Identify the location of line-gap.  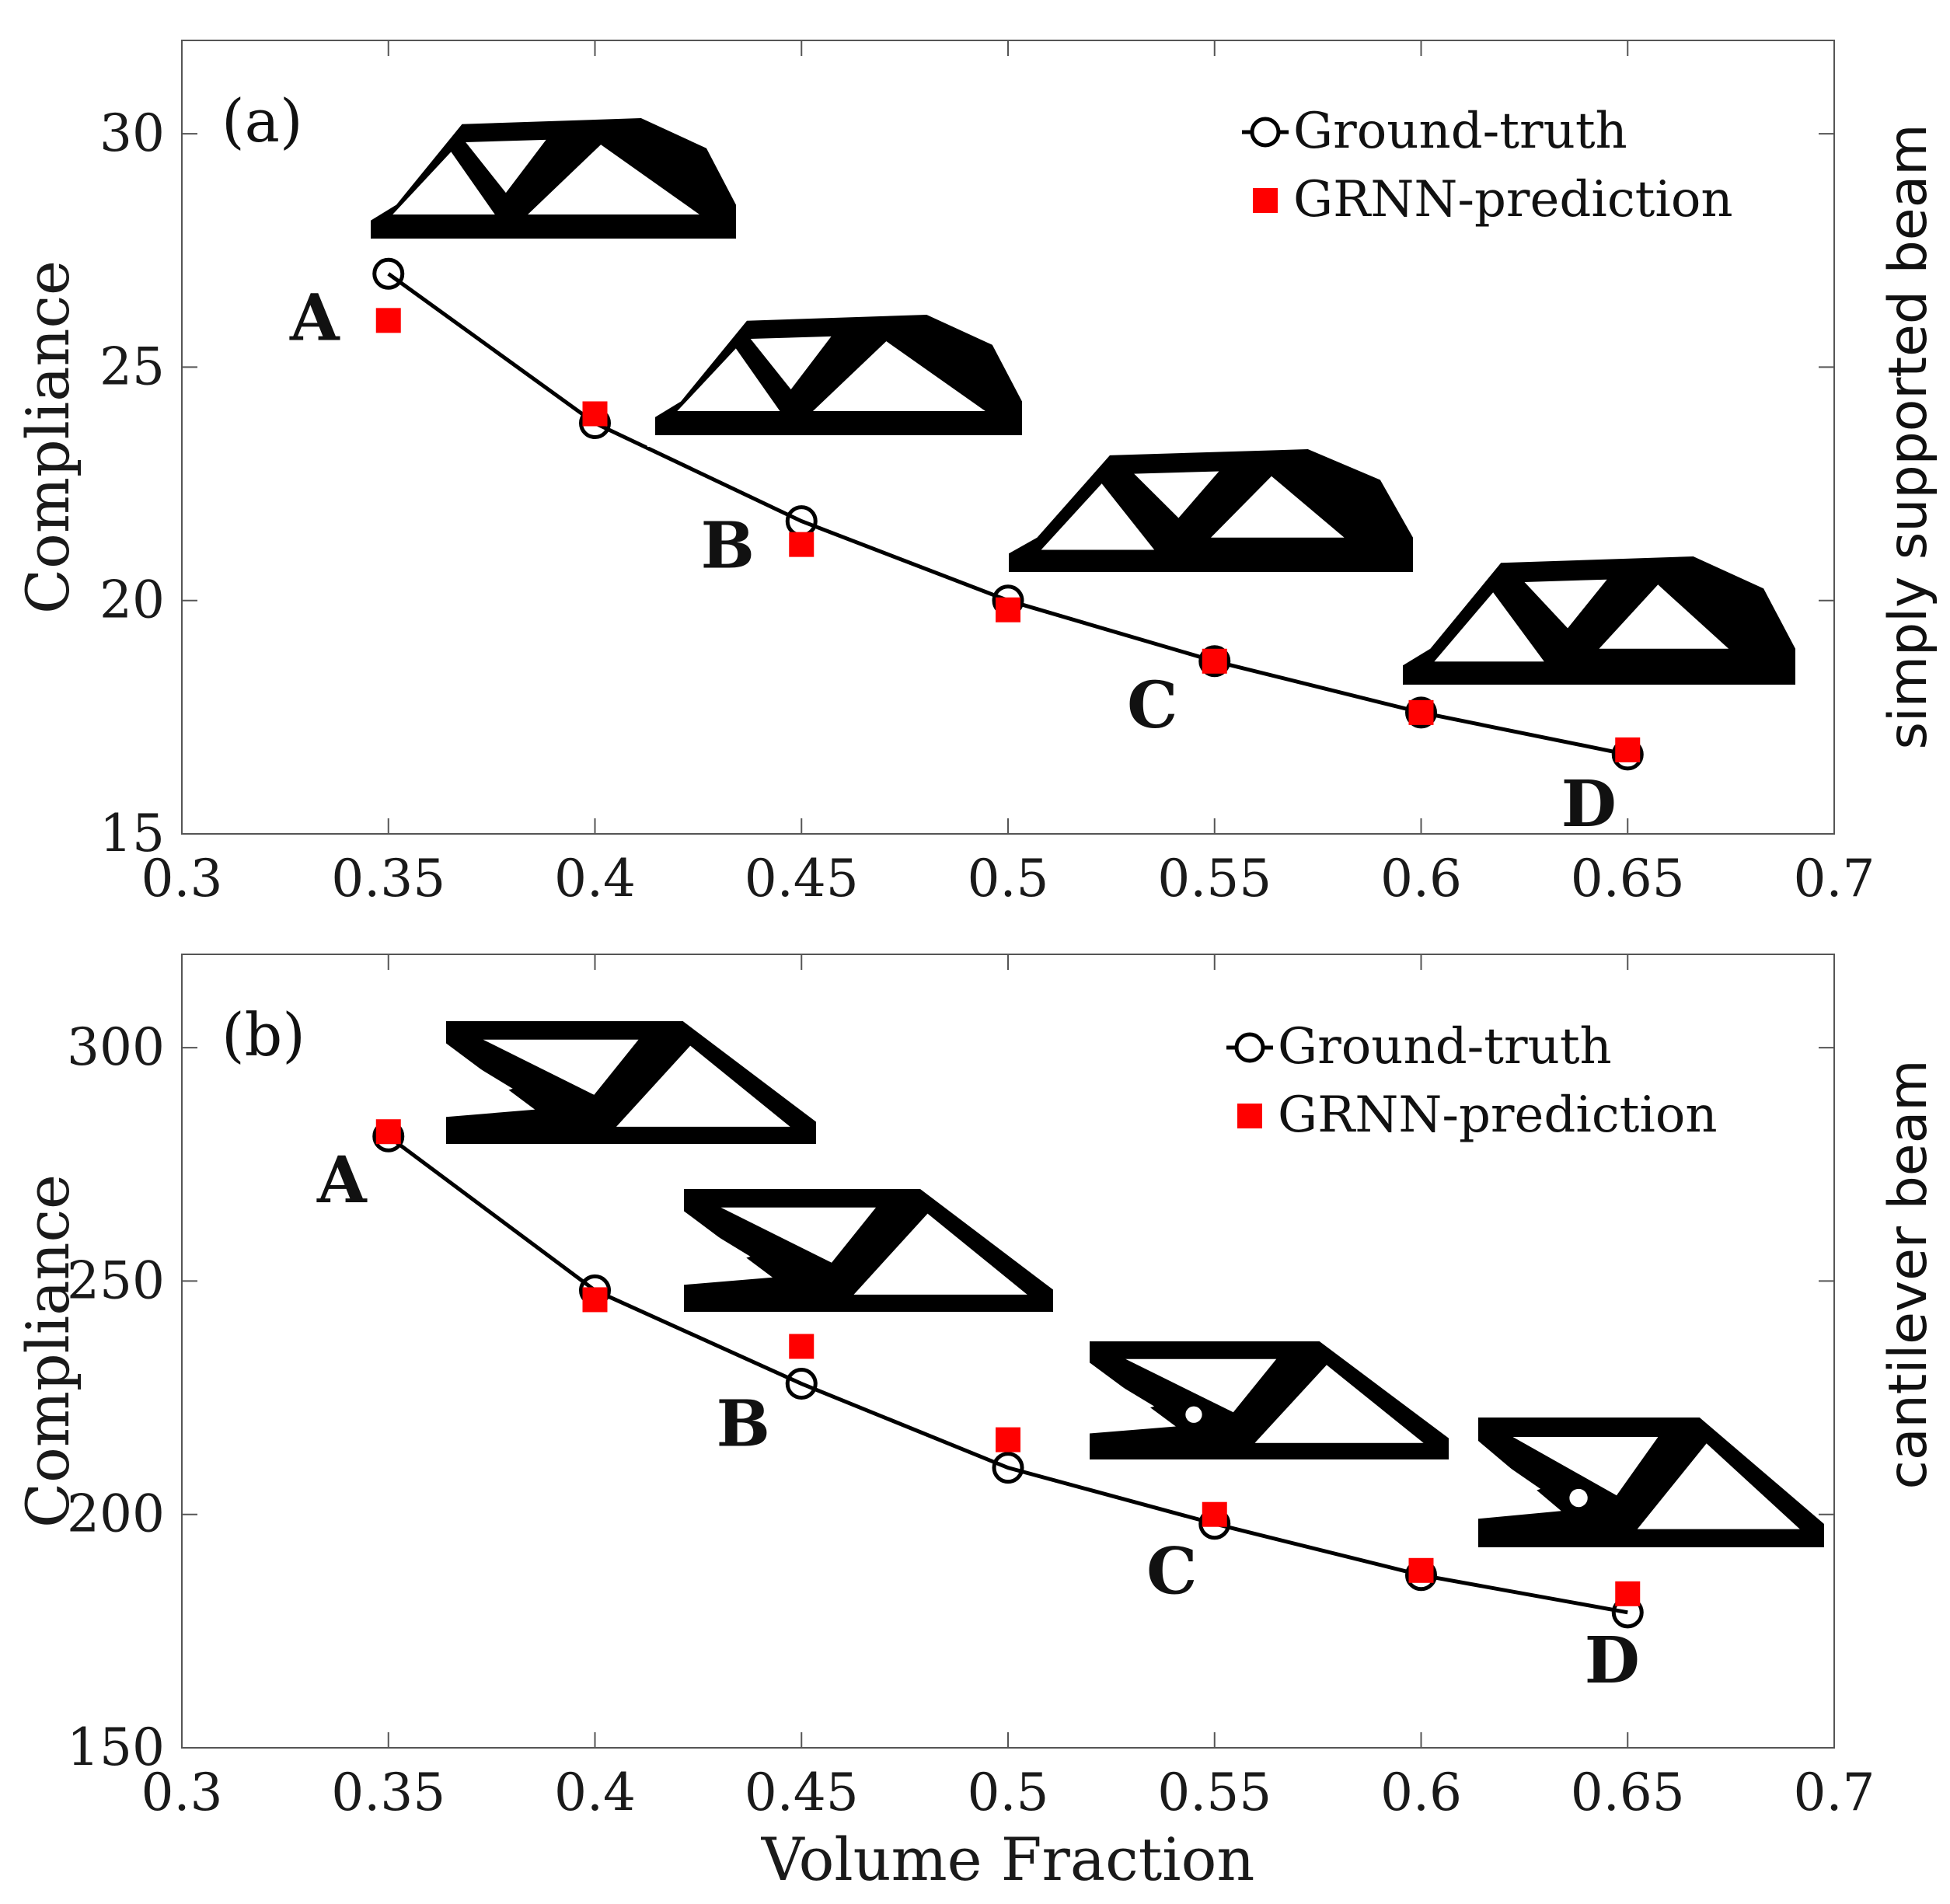
(651, 436).